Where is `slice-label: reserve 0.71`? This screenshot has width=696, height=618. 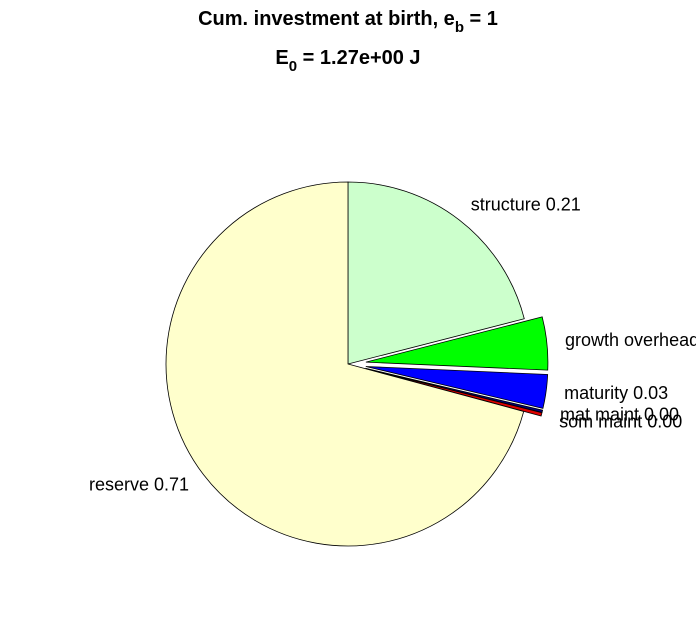
slice-label: reserve 0.71 is located at coordinates (139, 484).